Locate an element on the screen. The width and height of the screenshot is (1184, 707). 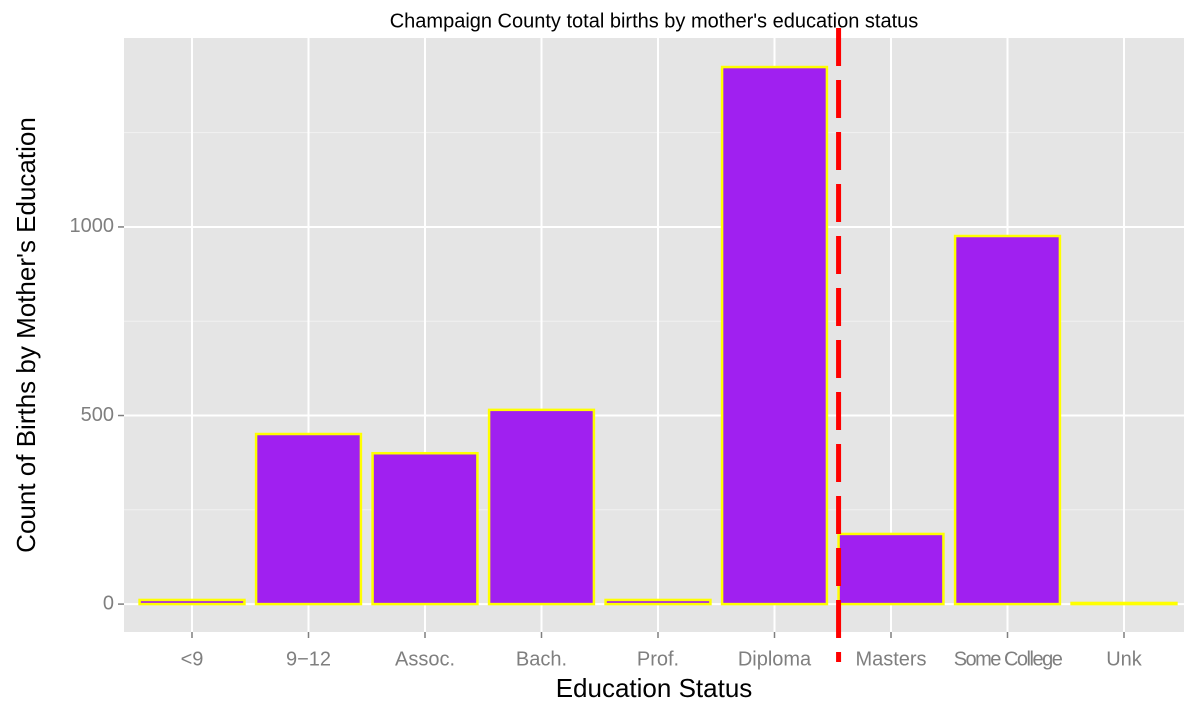
x-axis-title: Education Status is located at coordinates (654, 688).